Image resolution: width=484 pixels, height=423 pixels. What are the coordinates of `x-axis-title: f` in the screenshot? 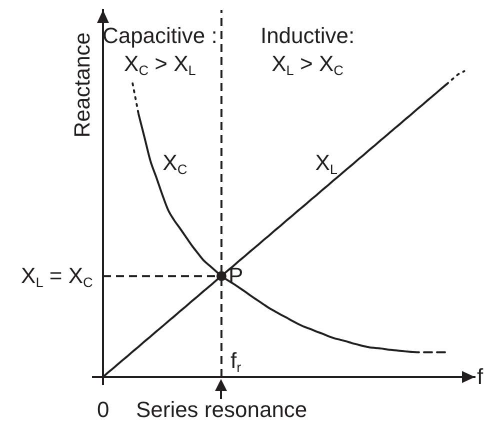 It's located at (480, 377).